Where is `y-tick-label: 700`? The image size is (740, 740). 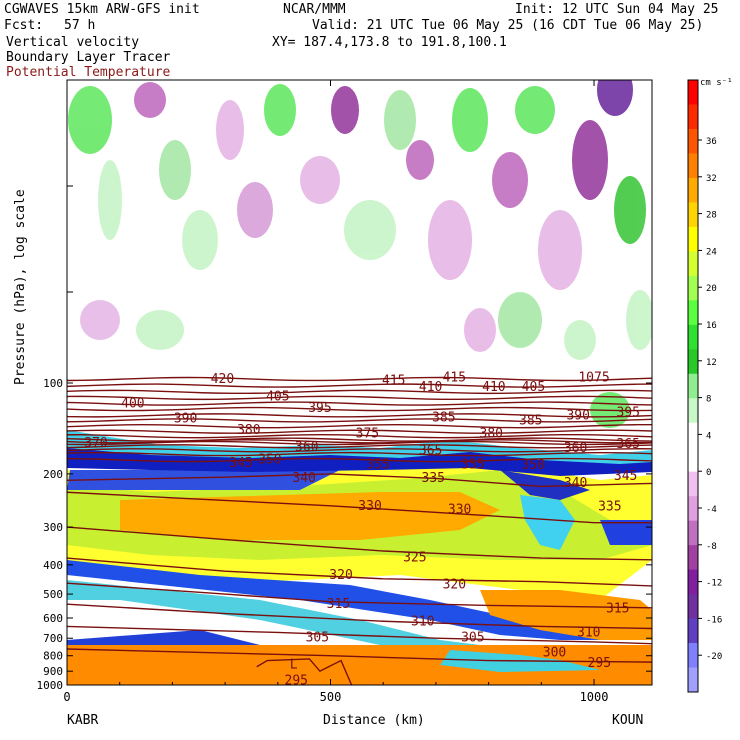
y-tick-label: 700 is located at coordinates (53, 638).